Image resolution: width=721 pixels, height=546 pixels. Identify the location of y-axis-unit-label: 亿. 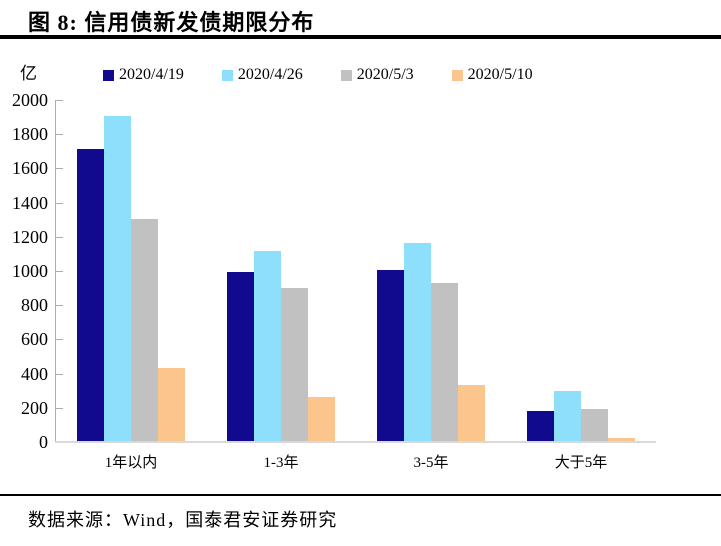
(28, 73).